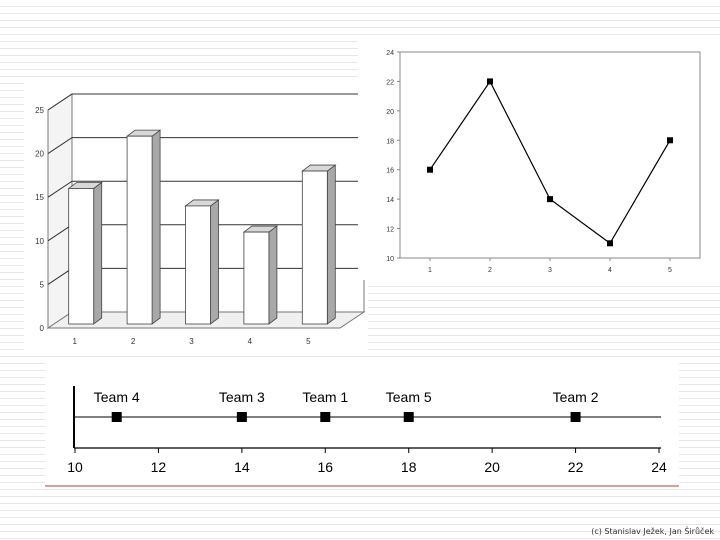 This screenshot has width=720, height=540. I want to click on copyright-footer: (c) Stanislav Ježek, Jan Širůček, so click(652, 531).